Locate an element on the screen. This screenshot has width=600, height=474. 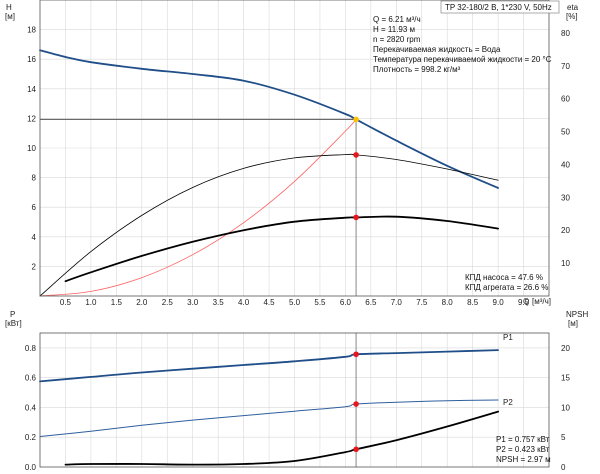
y-left-tick-label: 12 is located at coordinates (31, 118).